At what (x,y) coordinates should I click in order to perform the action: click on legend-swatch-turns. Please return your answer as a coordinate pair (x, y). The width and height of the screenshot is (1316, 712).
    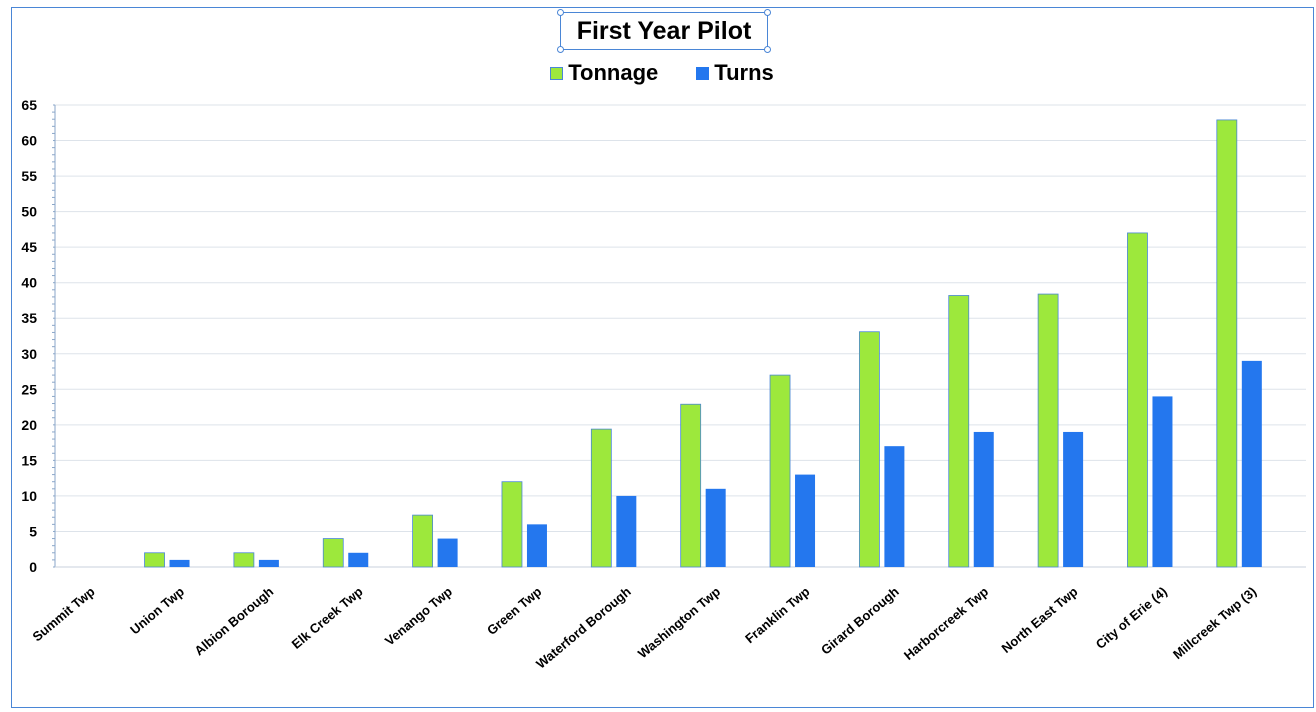
    Looking at the image, I should click on (703, 73).